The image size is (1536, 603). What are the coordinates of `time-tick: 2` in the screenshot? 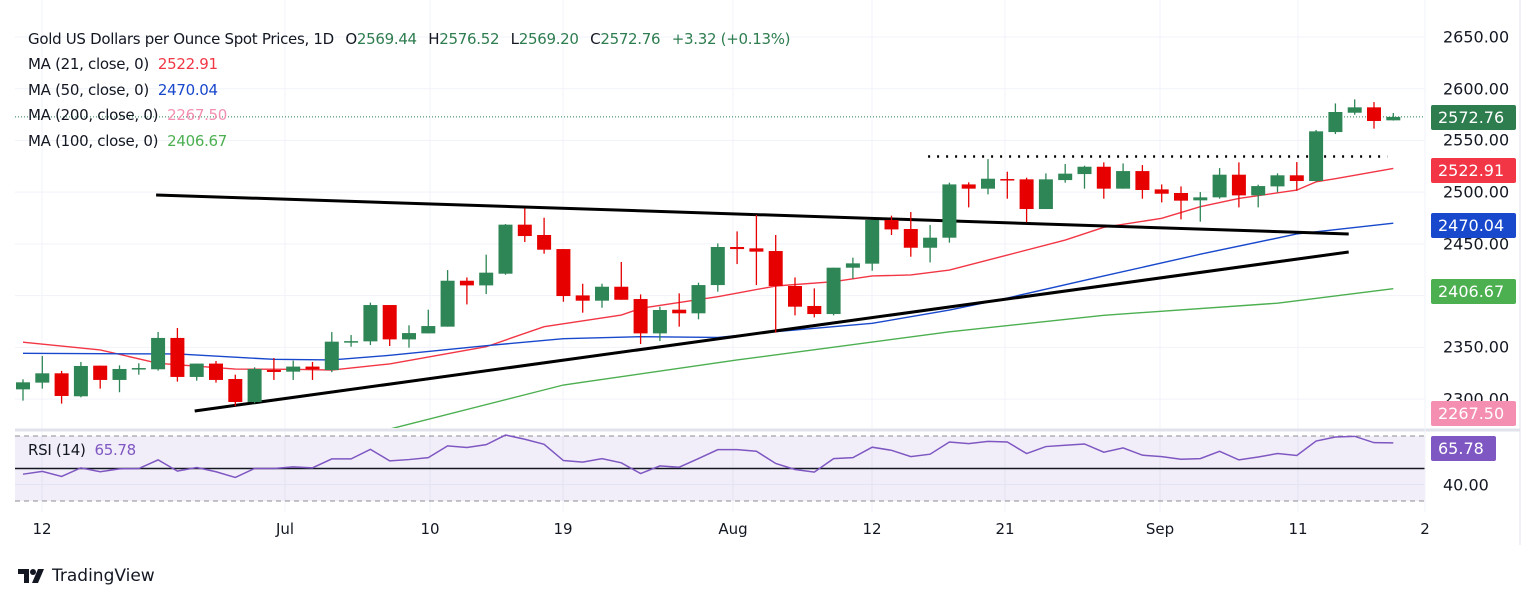 It's located at (1425, 529).